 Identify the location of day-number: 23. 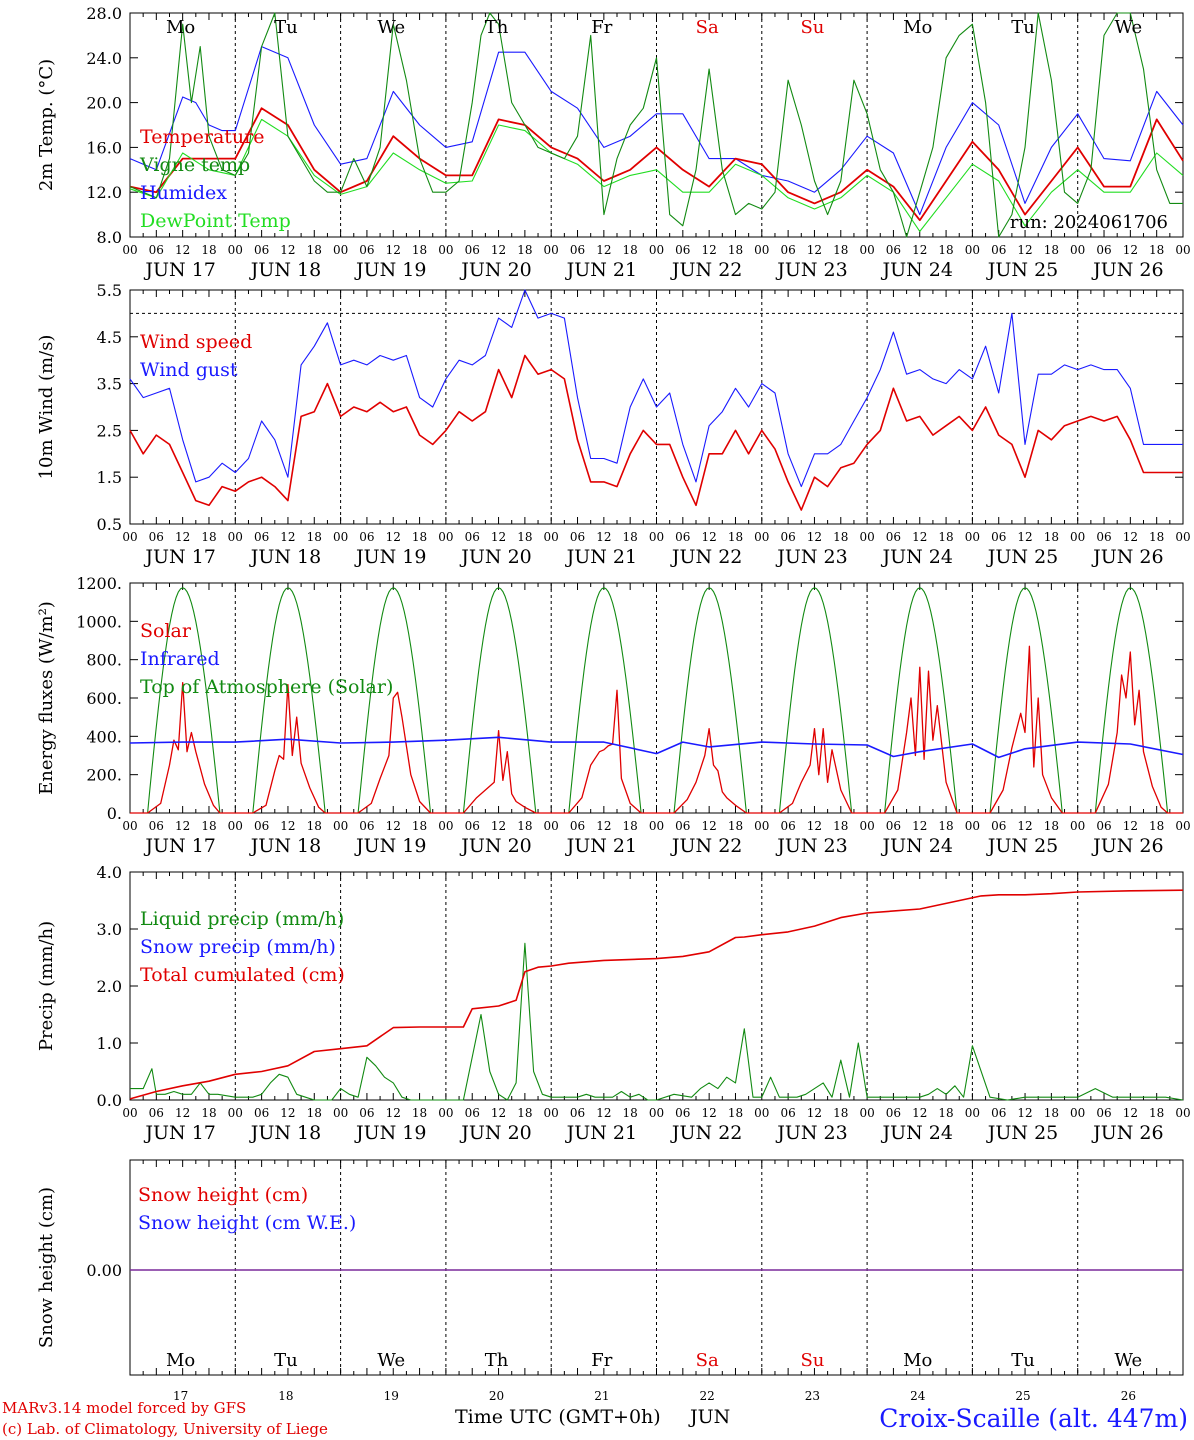
(812, 1396).